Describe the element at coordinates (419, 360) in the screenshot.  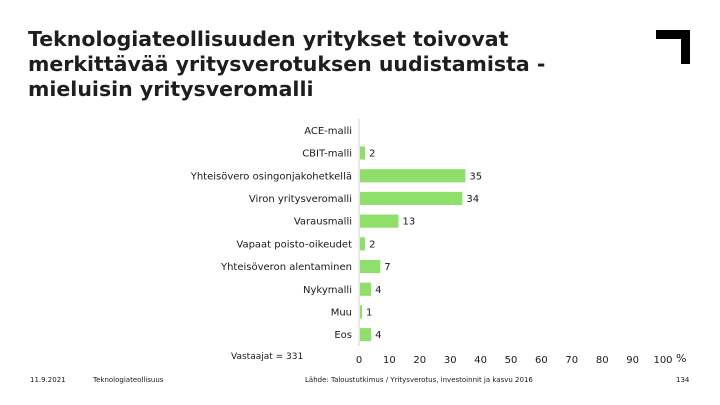
I see `x-tick-label: 20` at that location.